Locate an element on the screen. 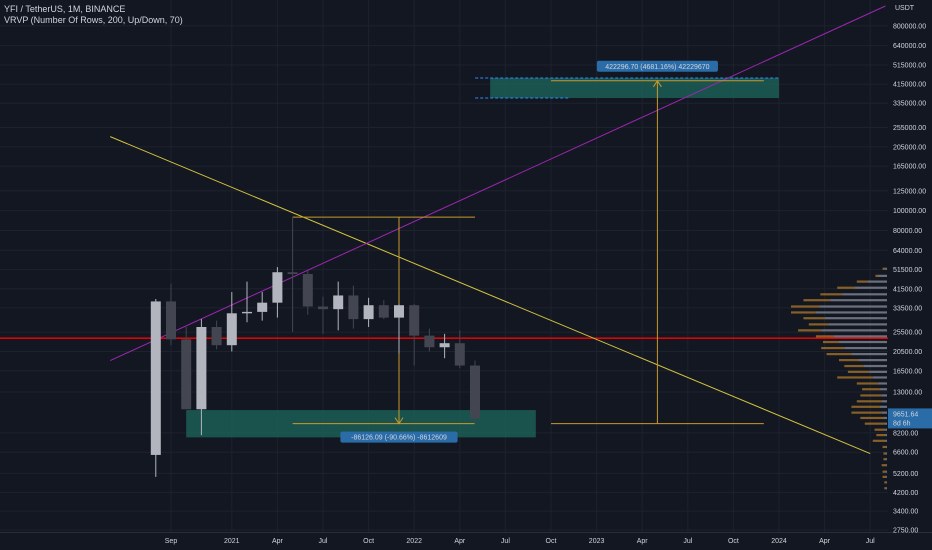 The height and width of the screenshot is (550, 932). indicator-legend: VRVP (Number Of Rows, 200, Up/Down, 70) is located at coordinates (93, 20).